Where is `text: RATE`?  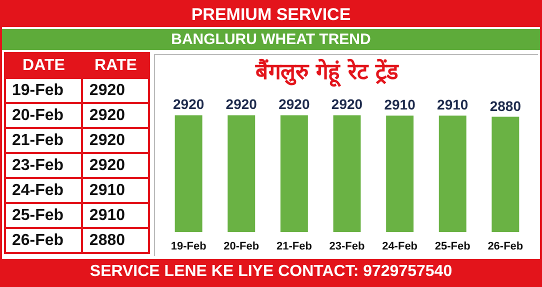 text: RATE is located at coordinates (115, 65).